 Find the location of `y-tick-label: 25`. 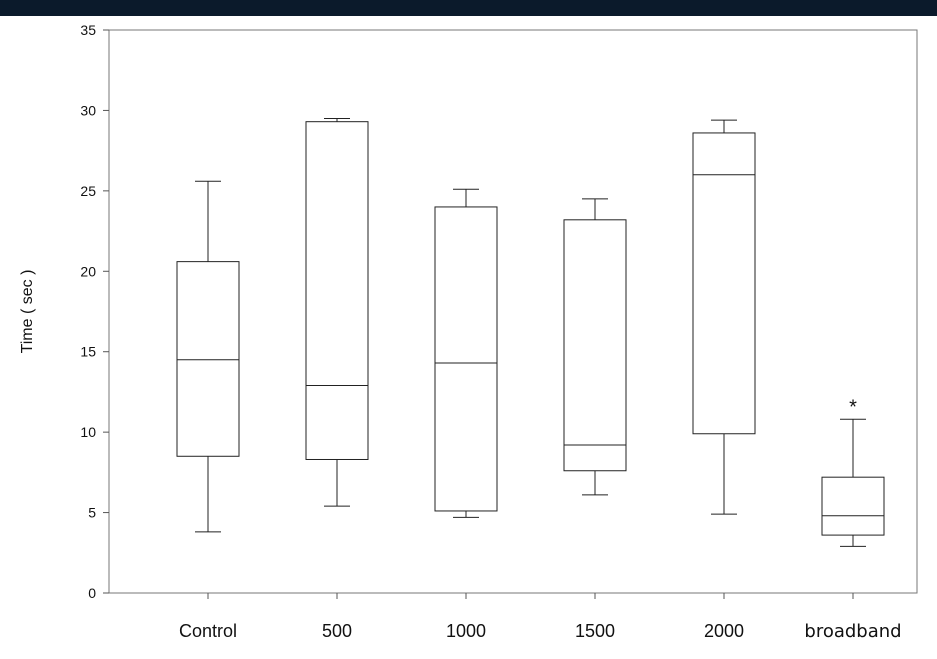

y-tick-label: 25 is located at coordinates (88, 191).